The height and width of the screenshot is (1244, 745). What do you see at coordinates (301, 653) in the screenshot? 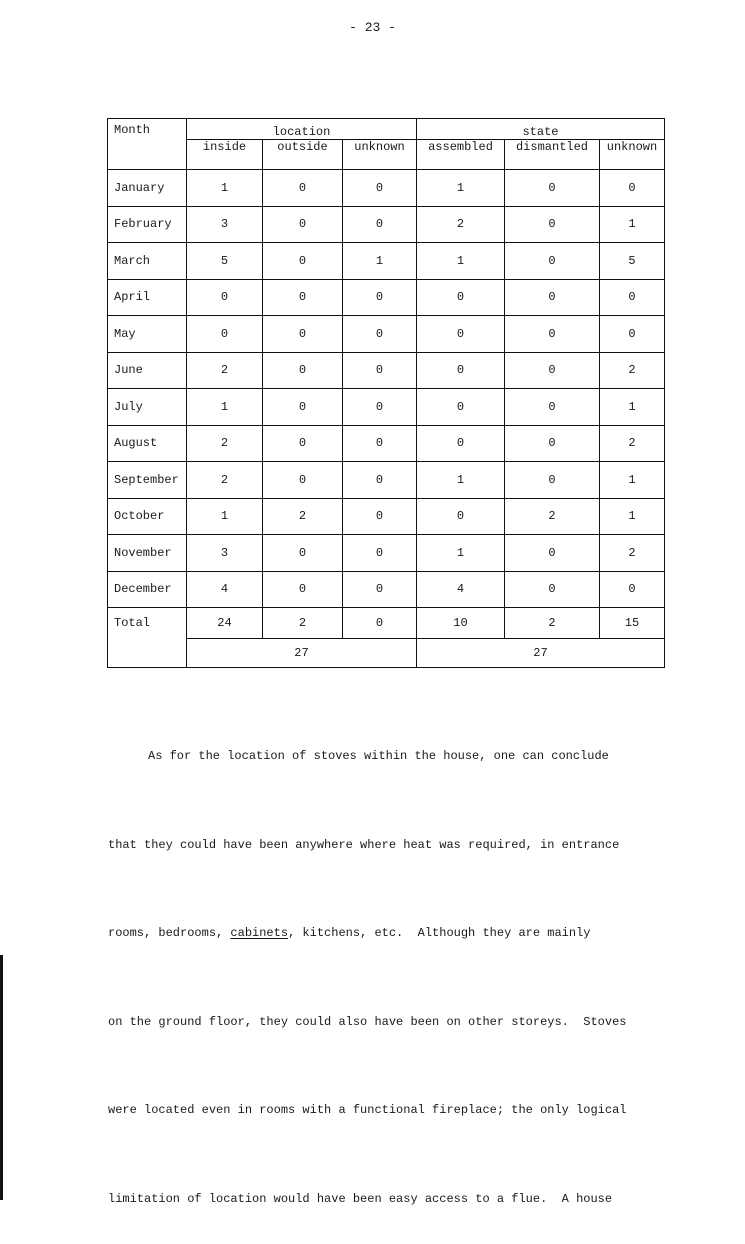
I see `location-grand-total: 27` at bounding box center [301, 653].